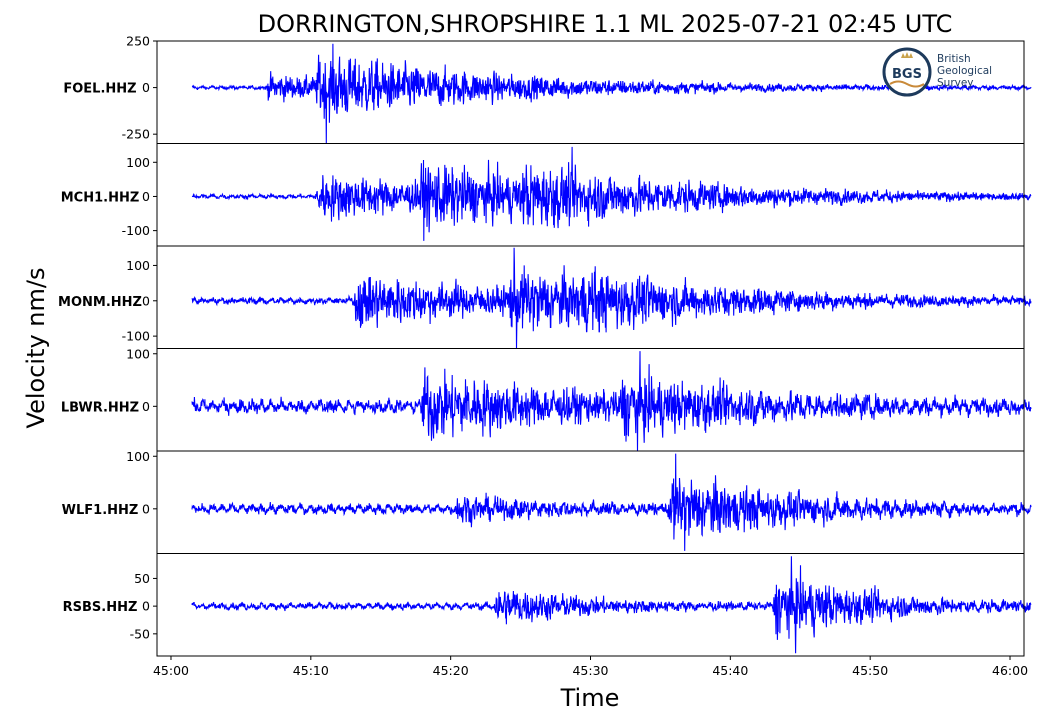 This screenshot has height=723, width=1046. Describe the element at coordinates (590, 698) in the screenshot. I see `x-axis-label: Time` at that location.